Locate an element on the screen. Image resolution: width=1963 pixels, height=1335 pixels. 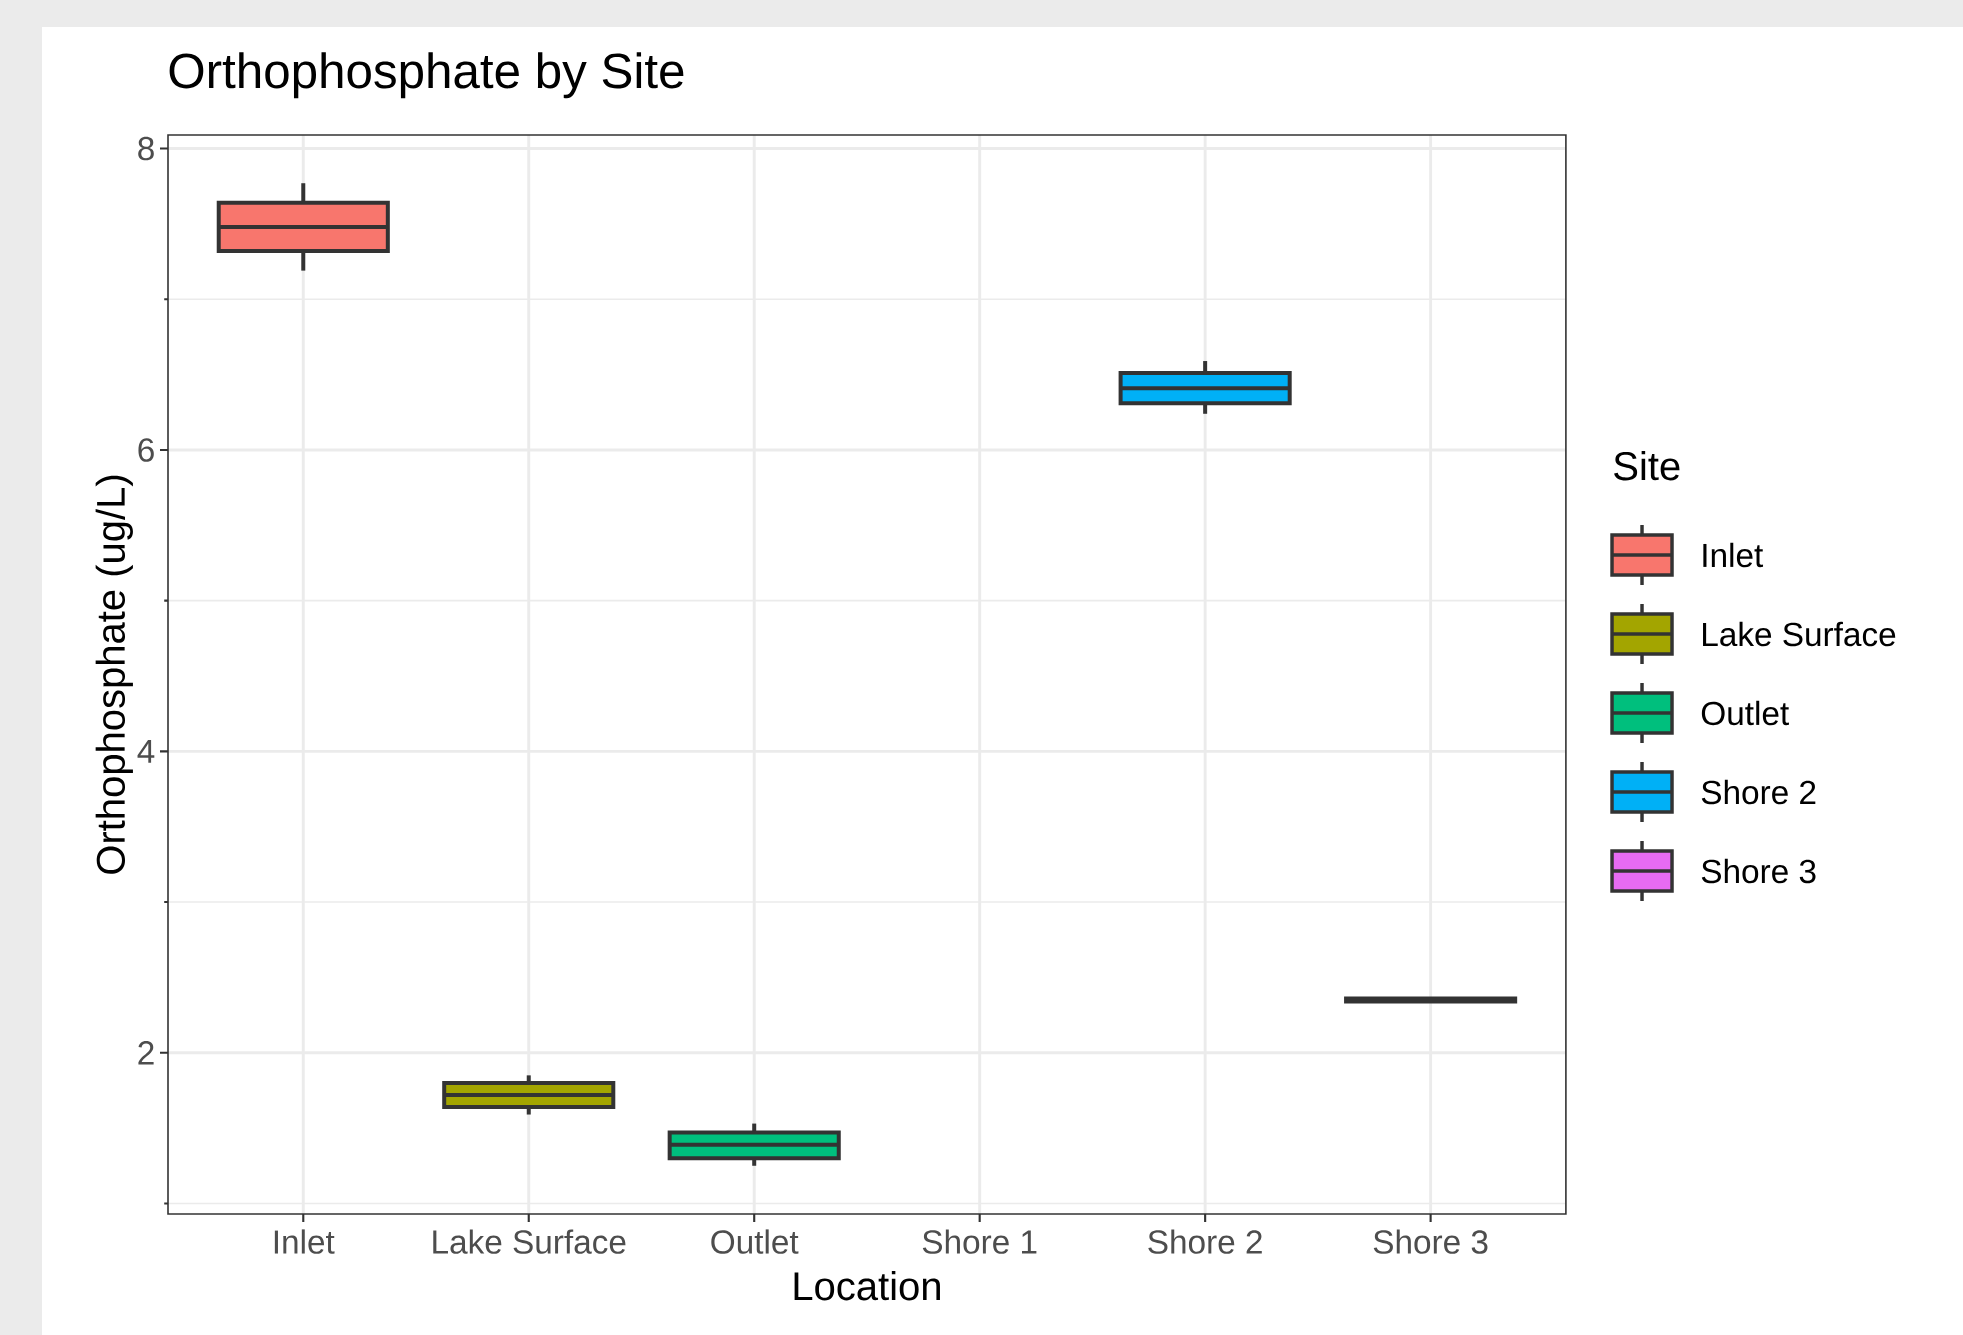
legend-label: Shore 2 is located at coordinates (1758, 792).